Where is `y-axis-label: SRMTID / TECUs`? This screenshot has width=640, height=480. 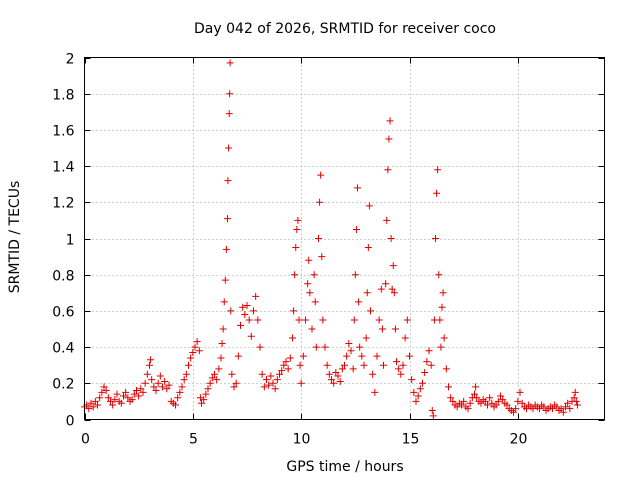 y-axis-label: SRMTID / TECUs is located at coordinates (15, 237).